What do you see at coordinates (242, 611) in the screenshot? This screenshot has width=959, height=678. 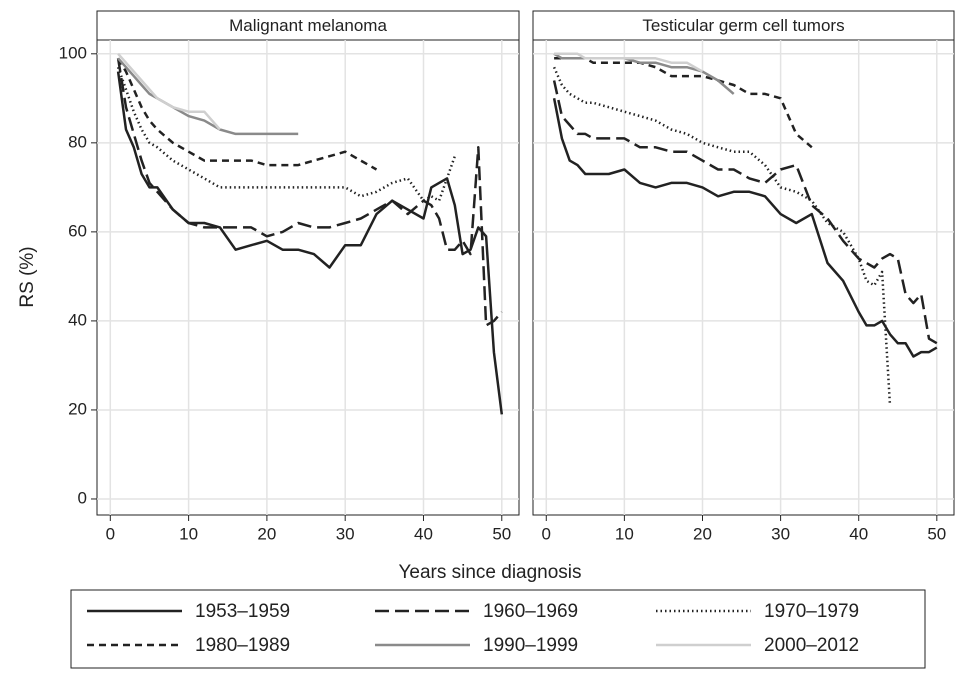 I see `legend-label: 1953–1959` at bounding box center [242, 611].